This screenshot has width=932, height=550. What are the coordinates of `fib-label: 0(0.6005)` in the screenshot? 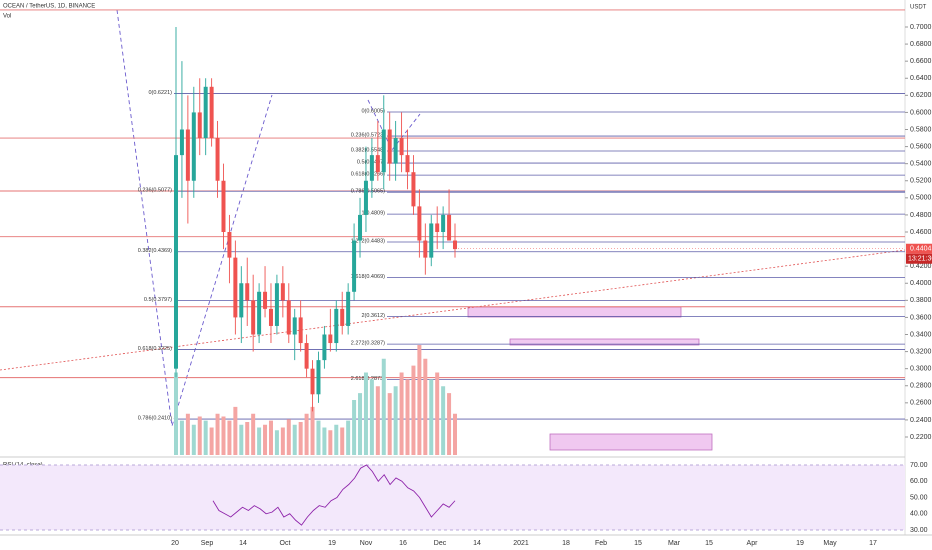 It's located at (373, 111).